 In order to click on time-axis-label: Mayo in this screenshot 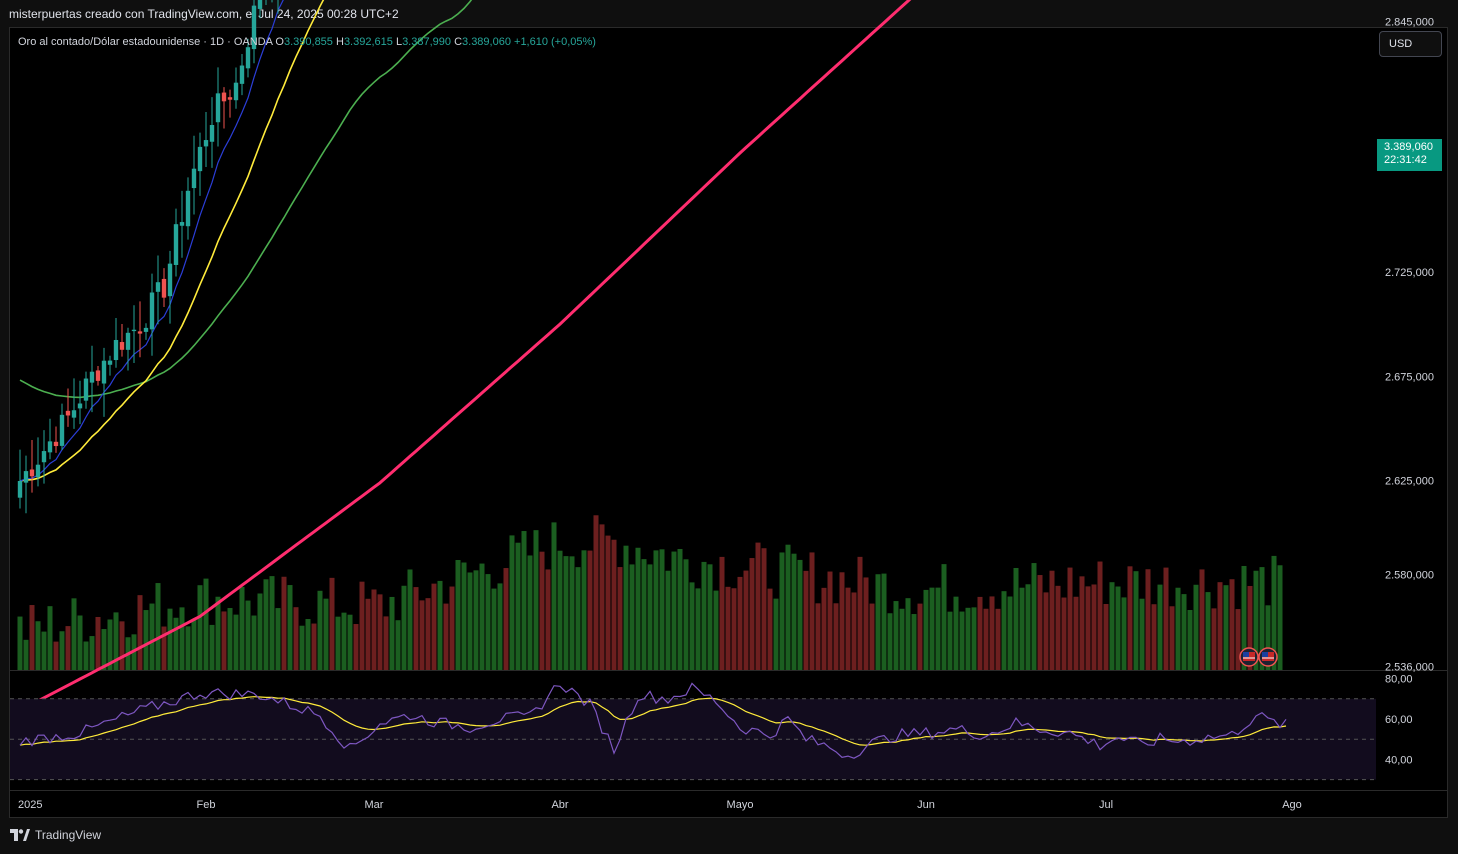, I will do `click(740, 805)`.